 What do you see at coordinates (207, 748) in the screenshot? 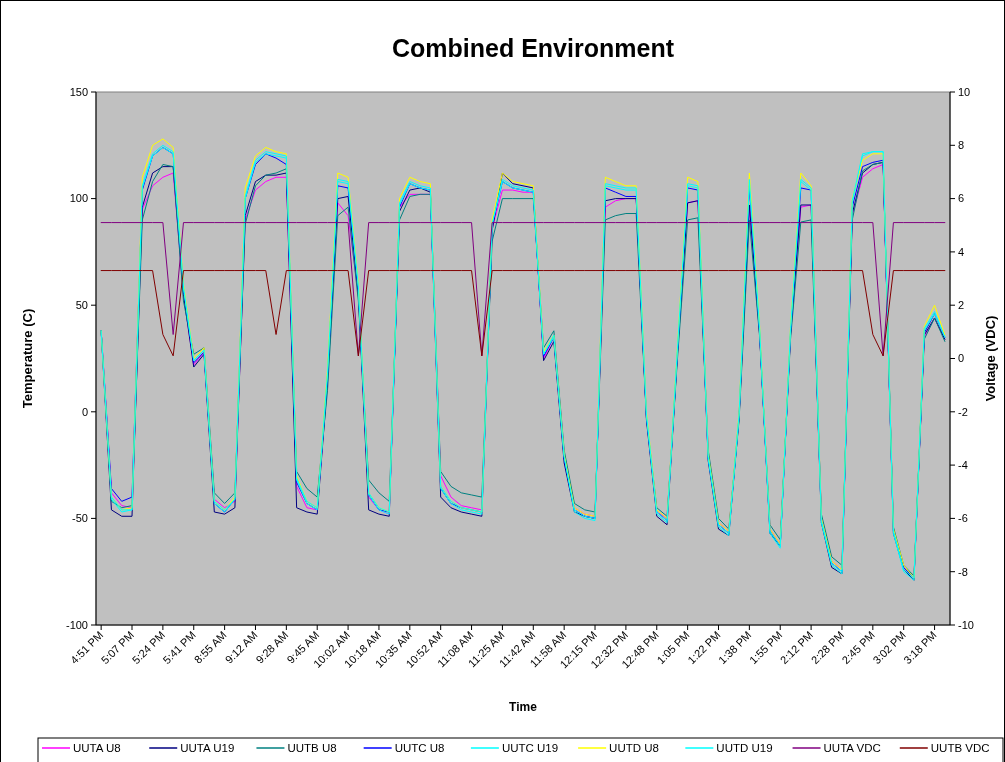
I see `legend-label: UUTA U19` at bounding box center [207, 748].